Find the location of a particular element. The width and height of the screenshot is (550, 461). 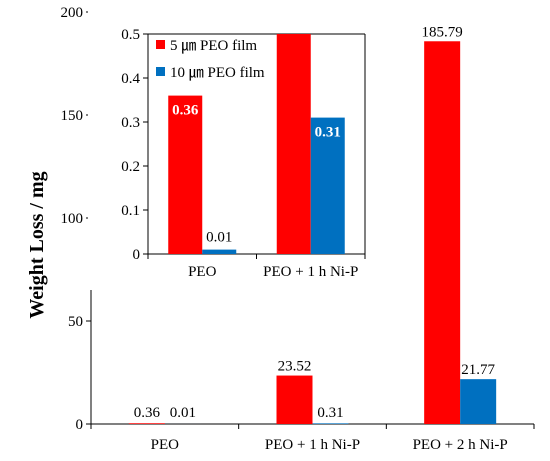

main-data-label: 21.77 is located at coordinates (478, 370).